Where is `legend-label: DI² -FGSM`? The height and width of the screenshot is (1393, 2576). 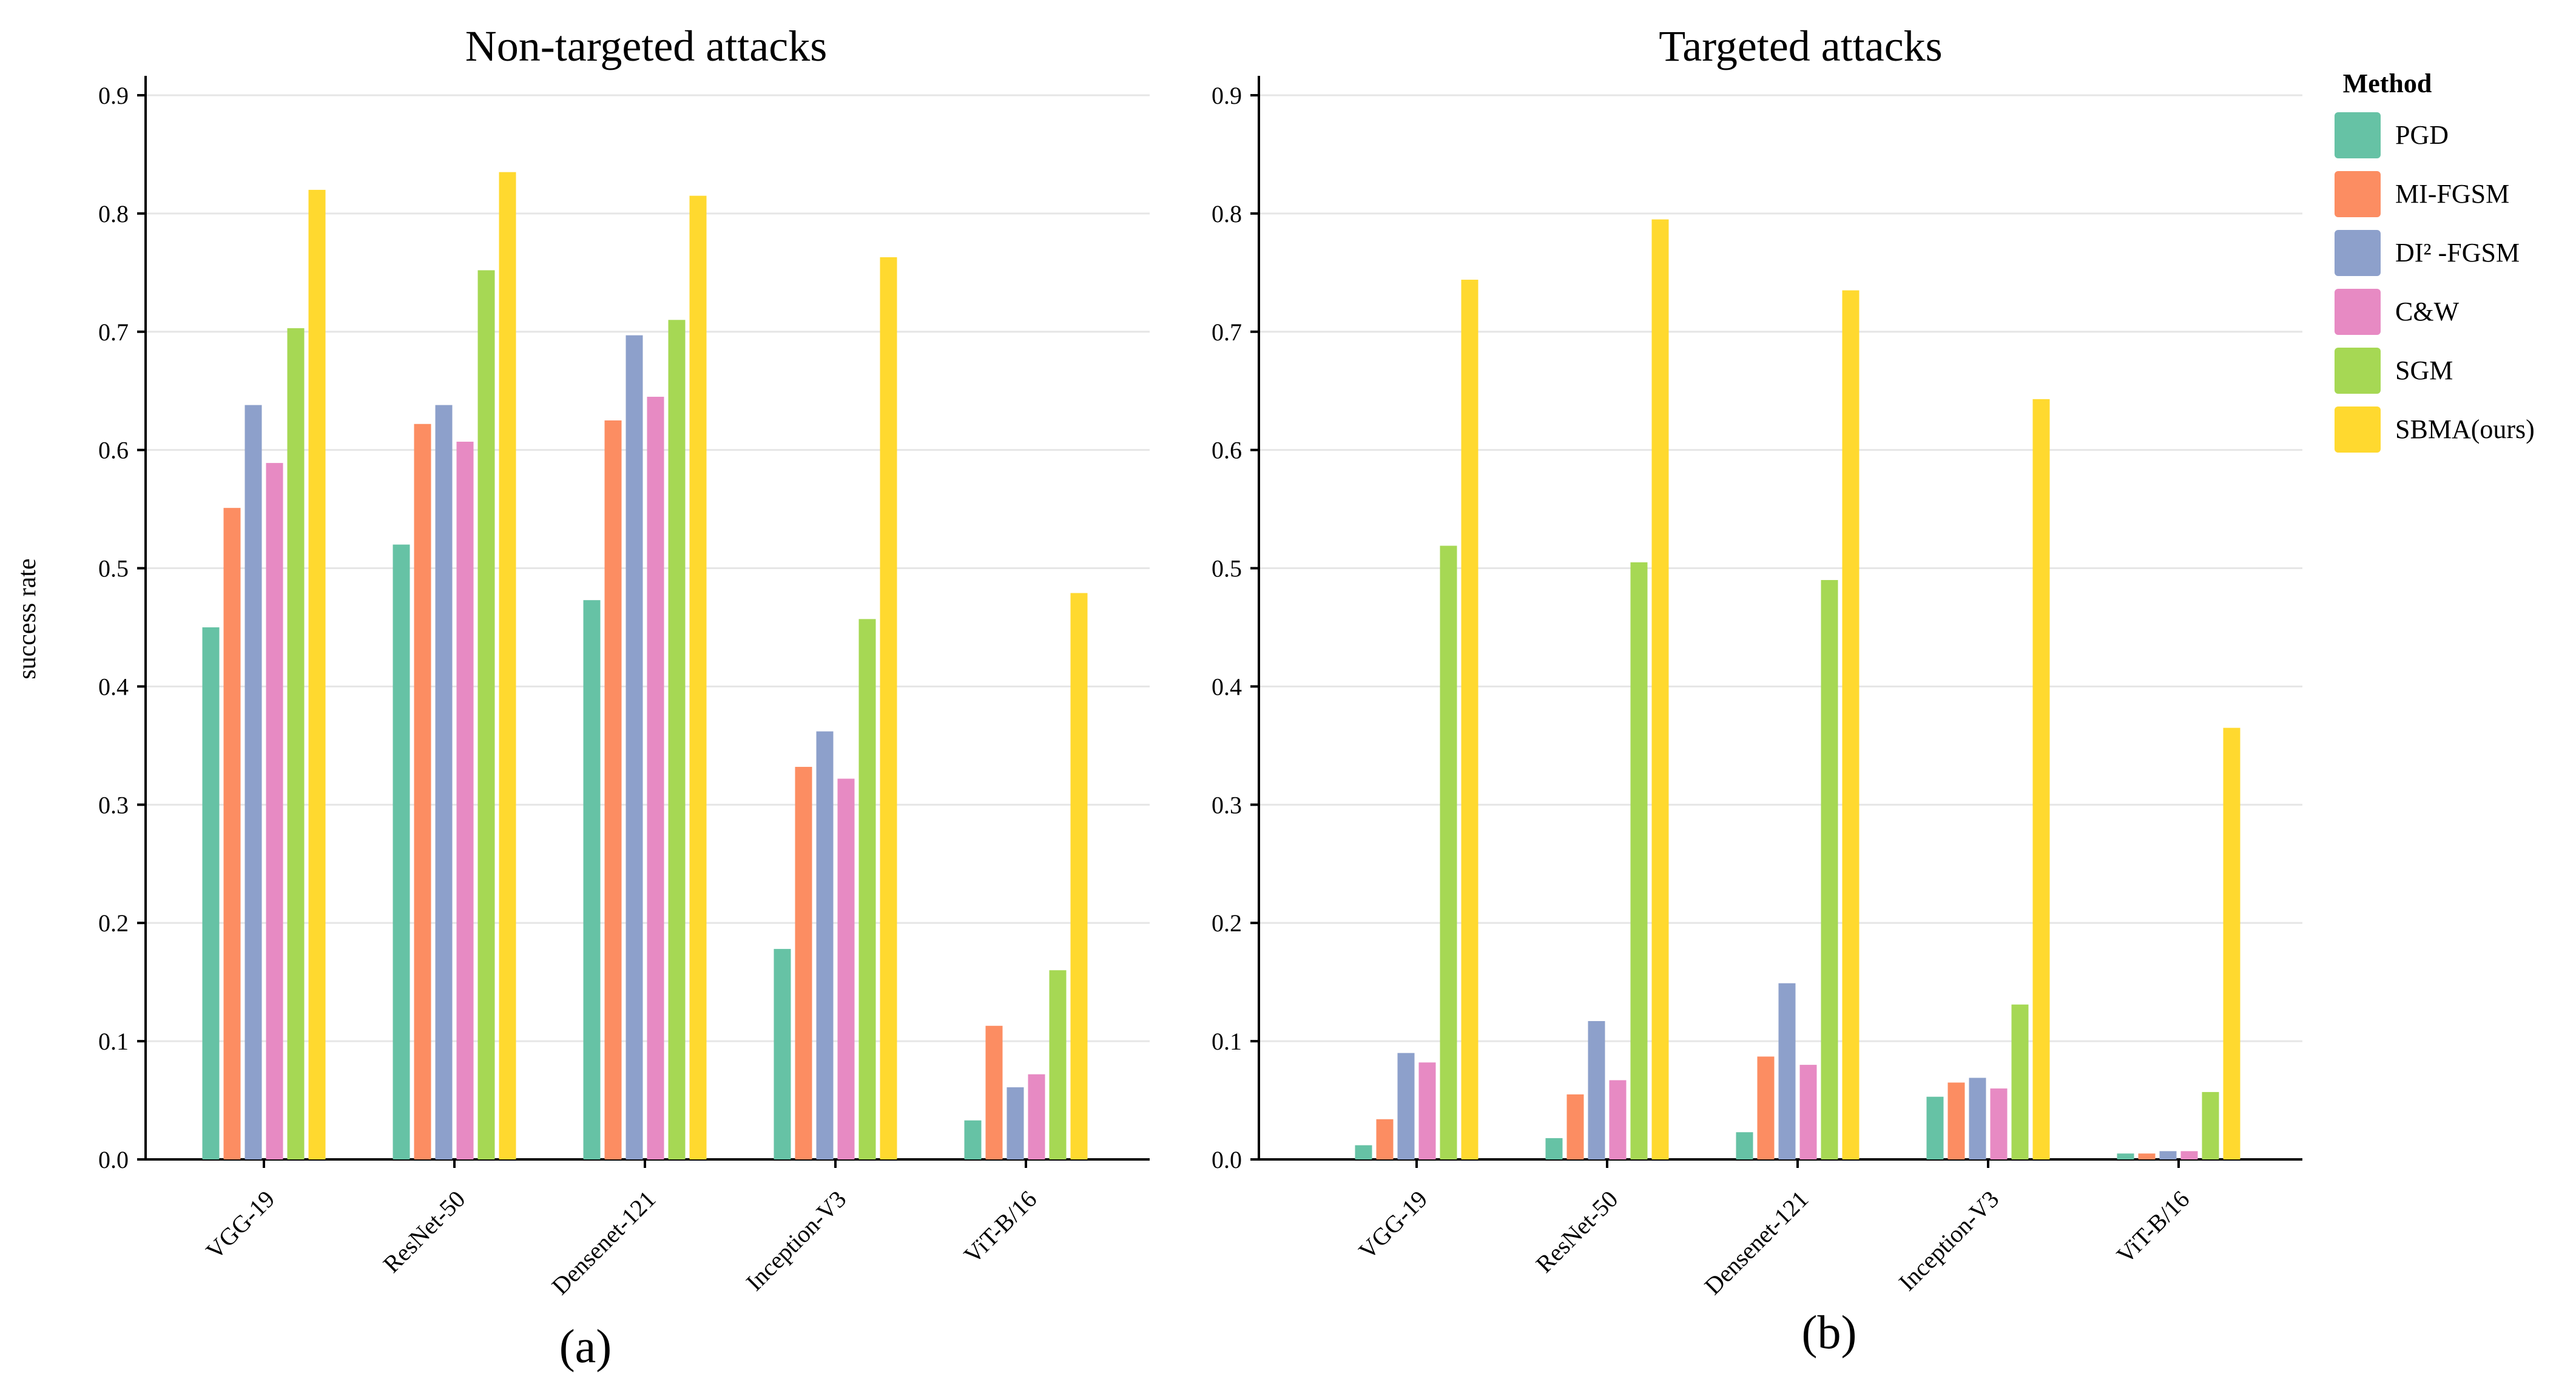 legend-label: DI² -FGSM is located at coordinates (2457, 253).